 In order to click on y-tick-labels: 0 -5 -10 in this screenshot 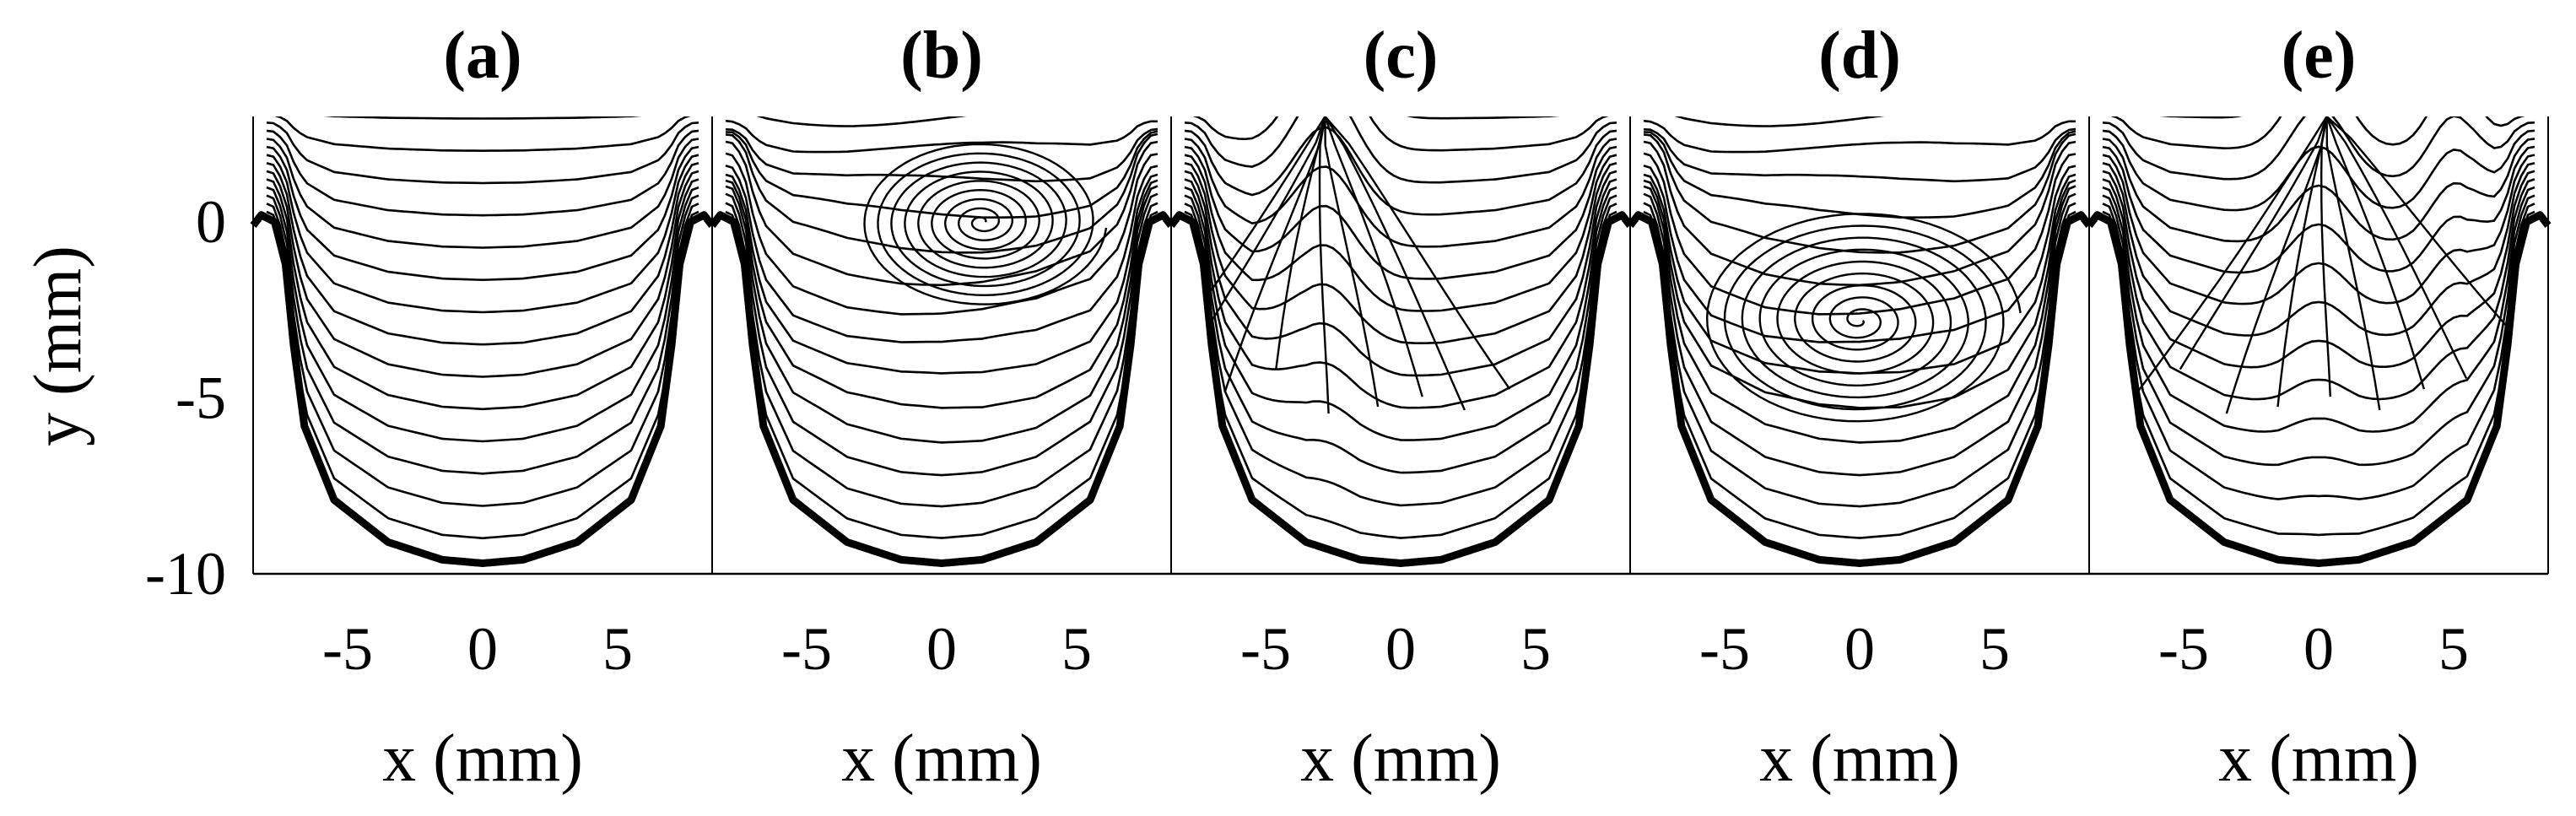, I will do `click(185, 398)`.